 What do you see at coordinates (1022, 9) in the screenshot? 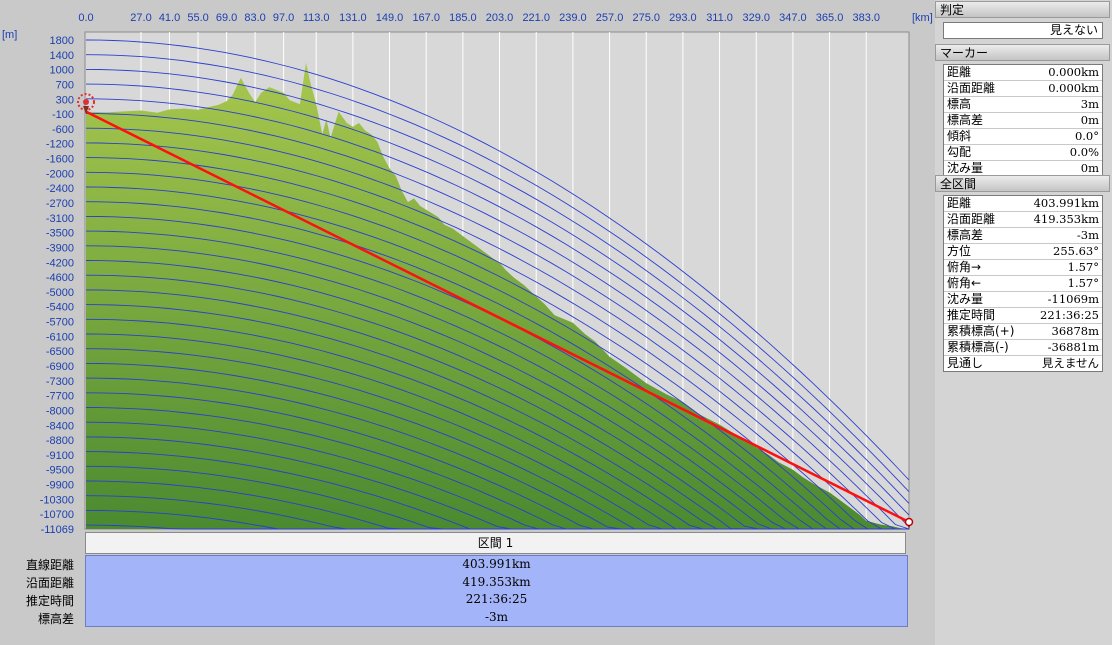
I see `verdict-header: 判定` at bounding box center [1022, 9].